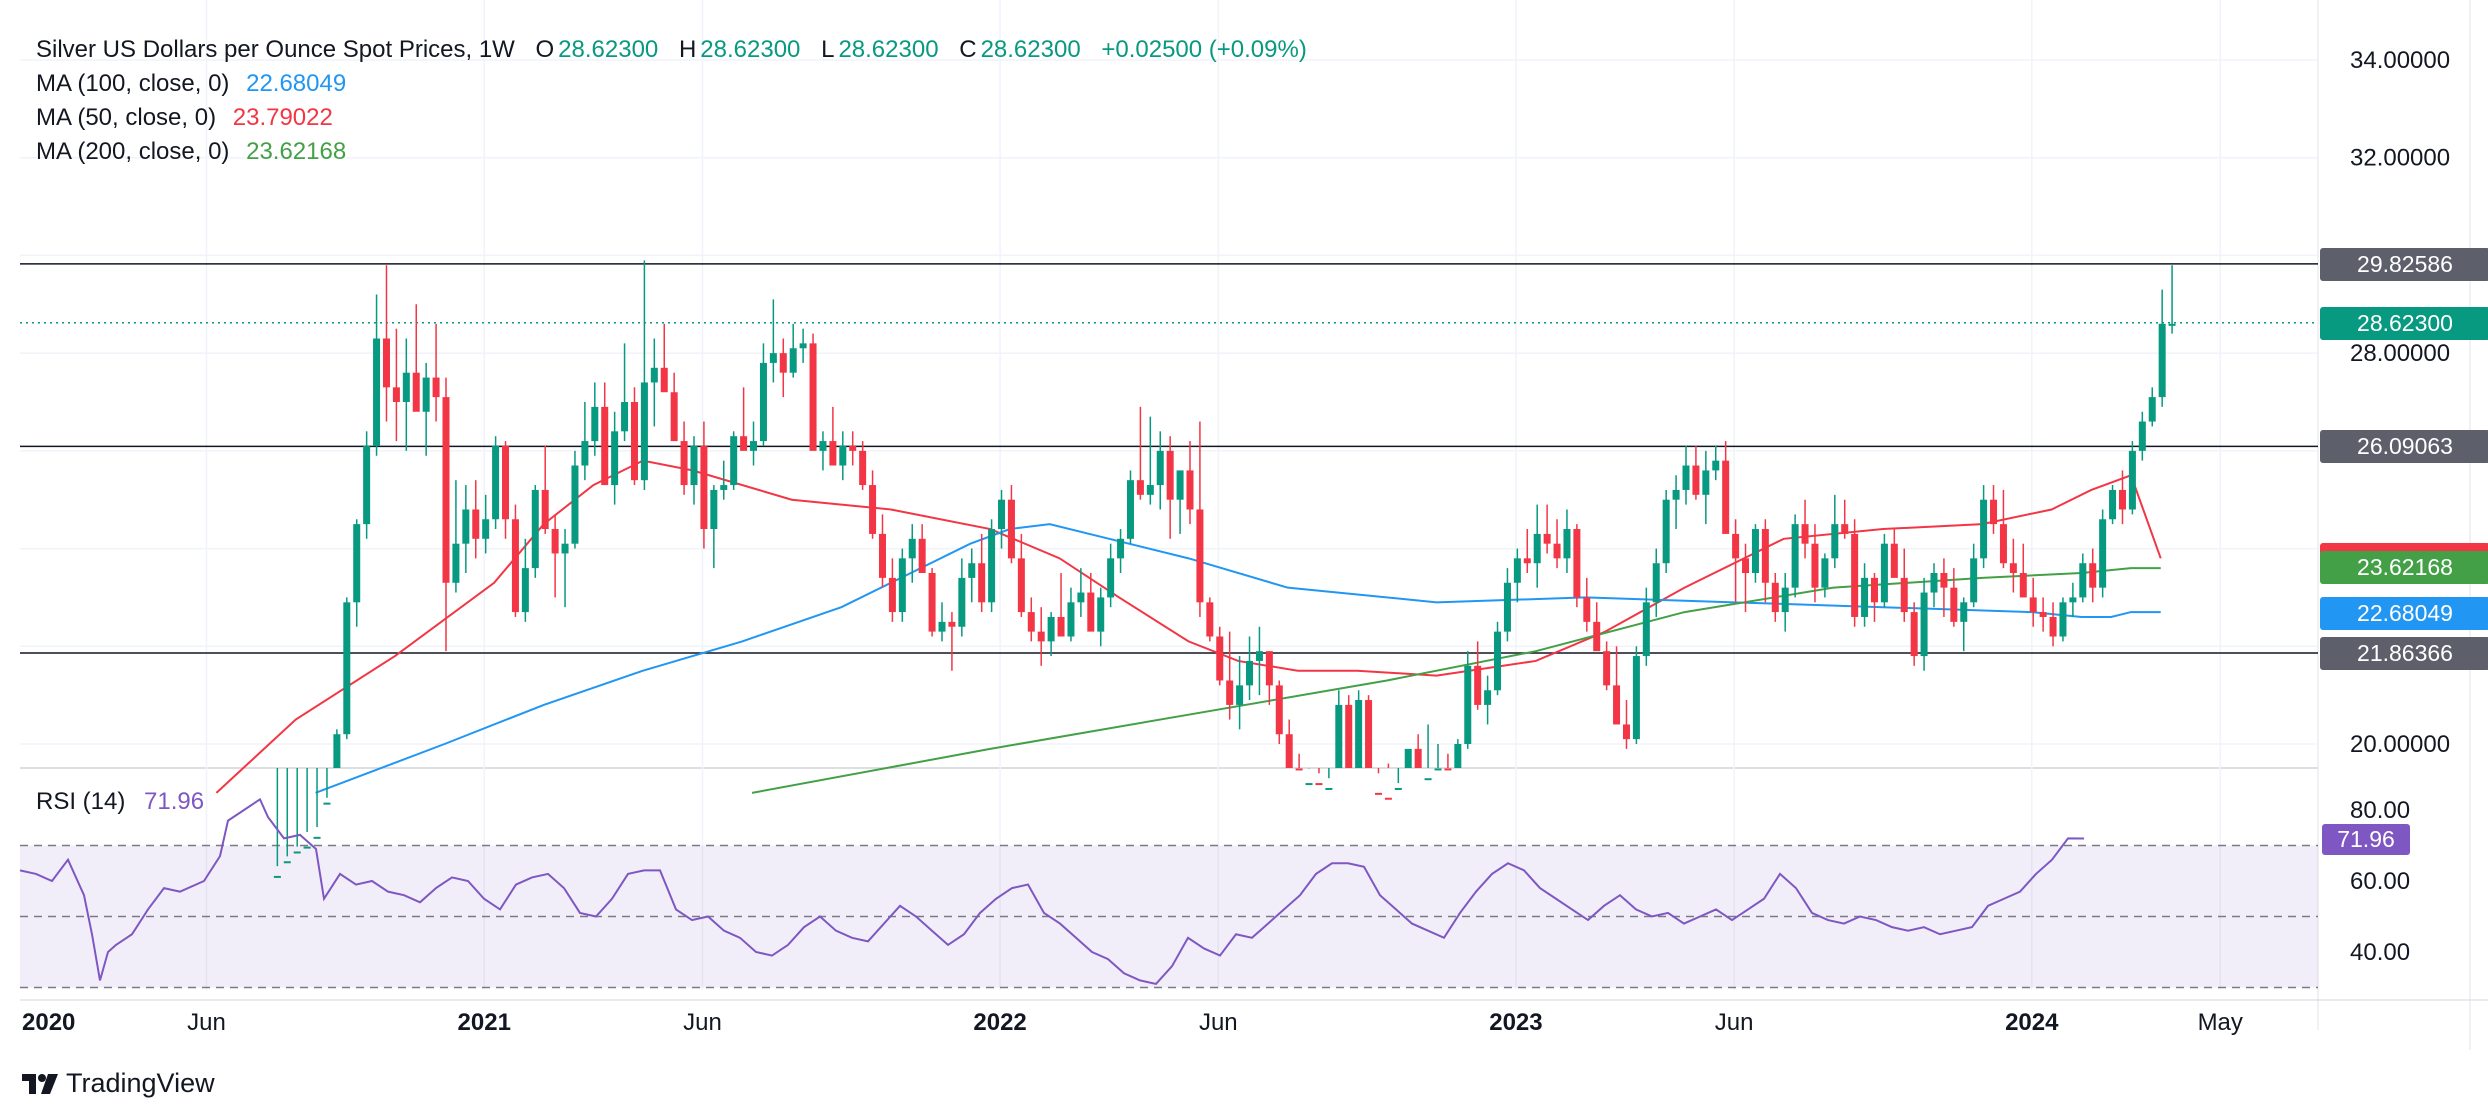 The height and width of the screenshot is (1118, 2488). I want to click on price-axis-label: 28.00000, so click(2400, 353).